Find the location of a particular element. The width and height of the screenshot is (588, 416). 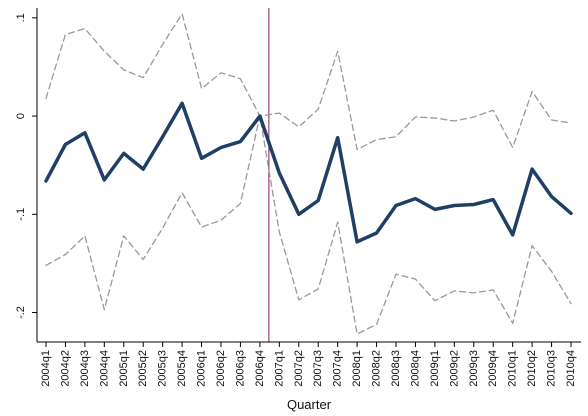

x-tick-label: 2009q1 is located at coordinates (435, 368).